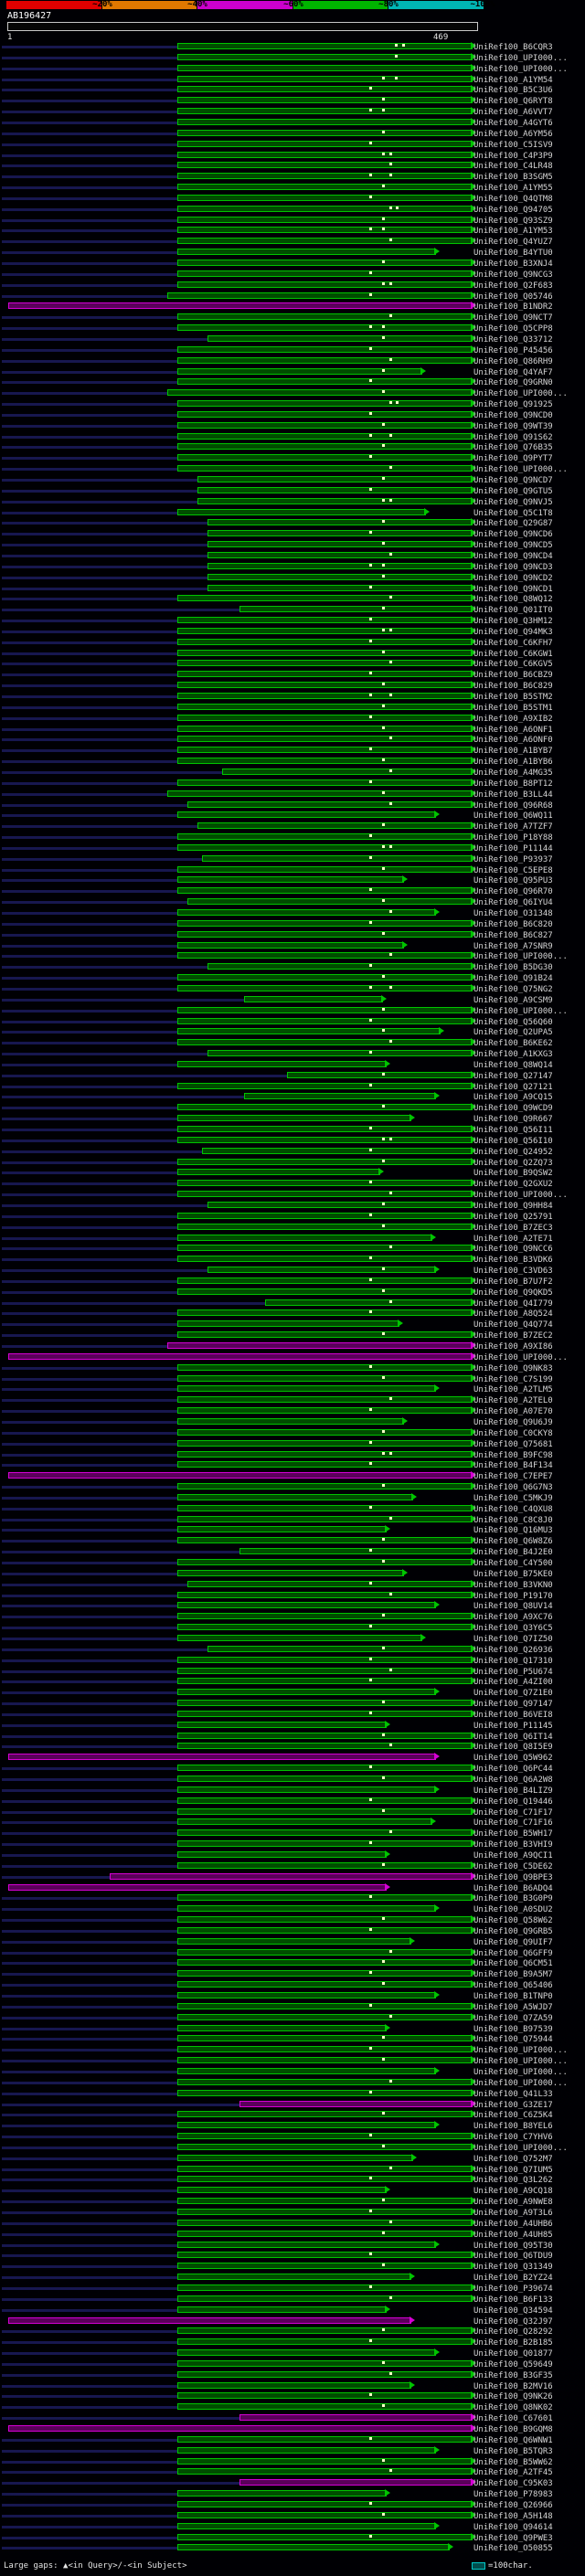  Describe the element at coordinates (513, 1120) in the screenshot. I see `hit-label: UniRef100_Q9R667` at that location.